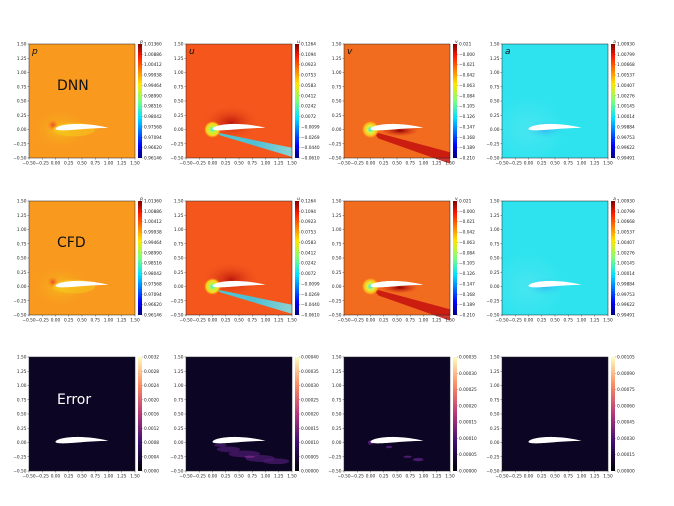  What do you see at coordinates (176, 301) in the screenshot?
I see `y-tick-label: −0.25` at bounding box center [176, 301].